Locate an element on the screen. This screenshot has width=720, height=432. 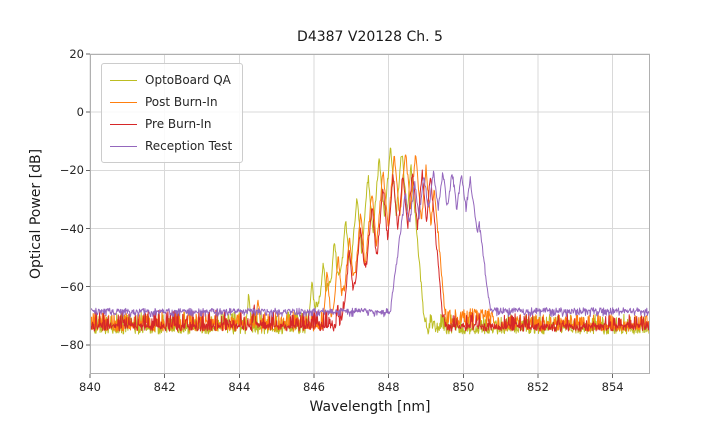
y-tick-label: 20 is located at coordinates (76, 54).